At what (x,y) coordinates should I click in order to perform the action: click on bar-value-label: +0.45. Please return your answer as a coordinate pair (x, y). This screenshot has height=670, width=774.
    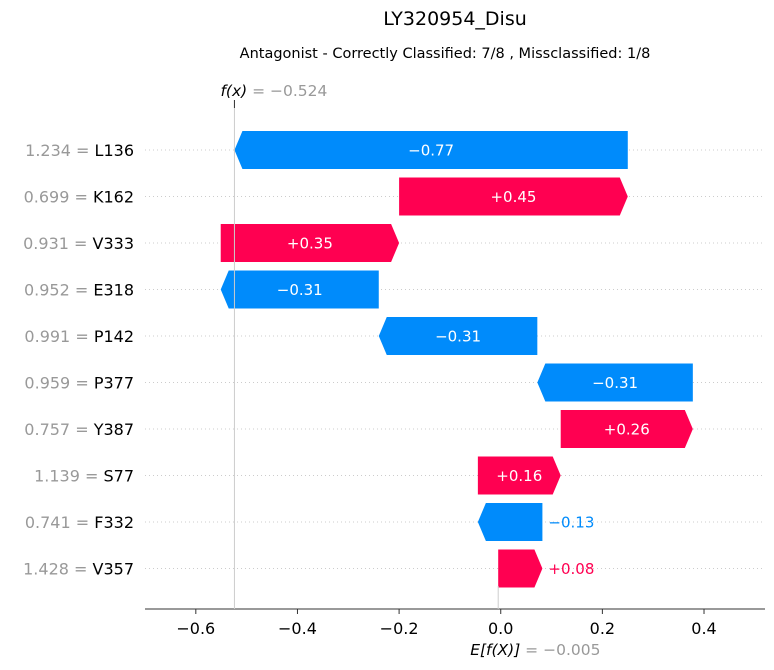
    Looking at the image, I should click on (513, 197).